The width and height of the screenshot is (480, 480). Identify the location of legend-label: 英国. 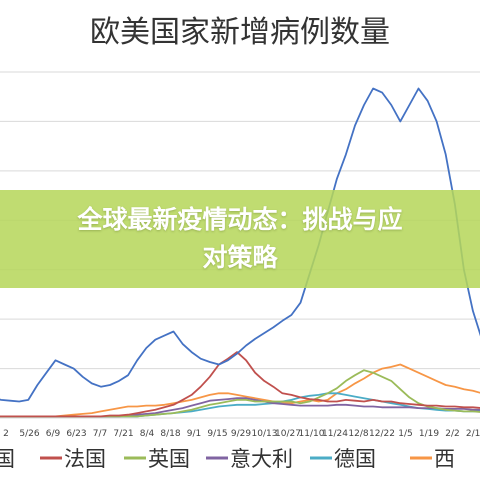
(169, 459).